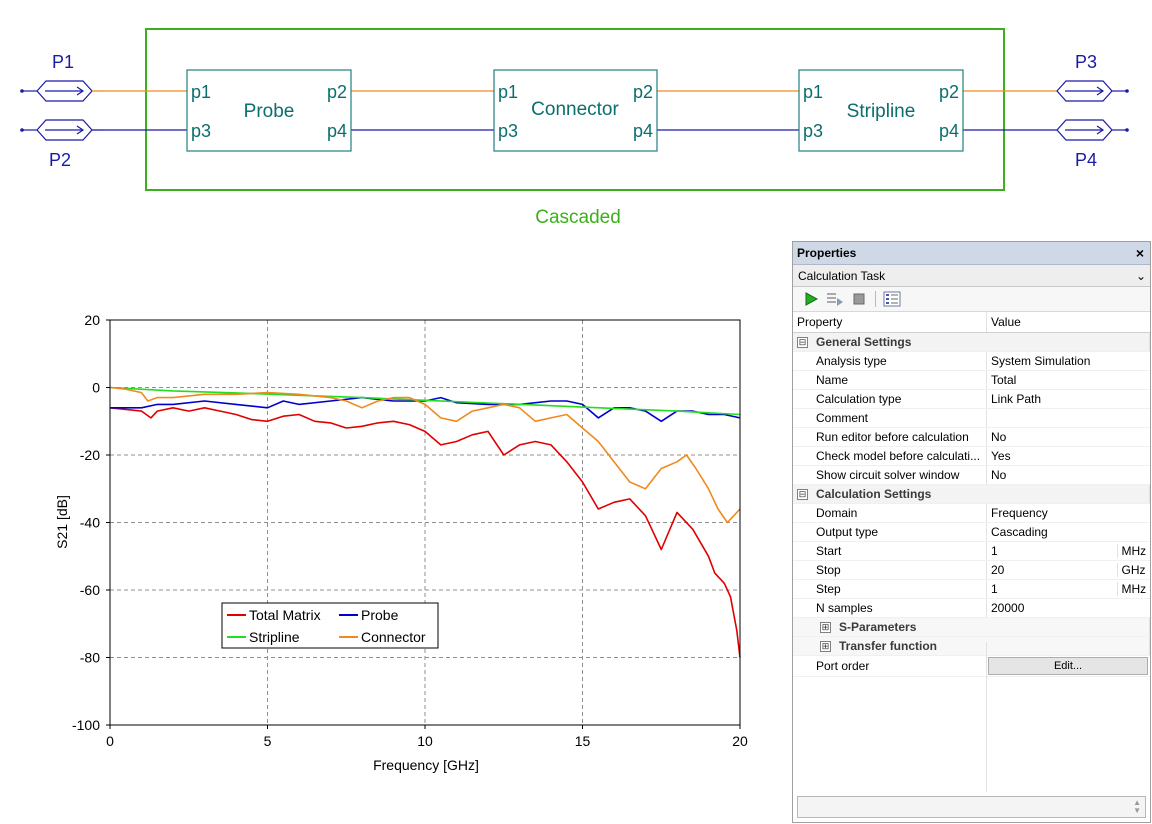 The height and width of the screenshot is (824, 1152). I want to click on y-tick-label: -40, so click(90, 523).